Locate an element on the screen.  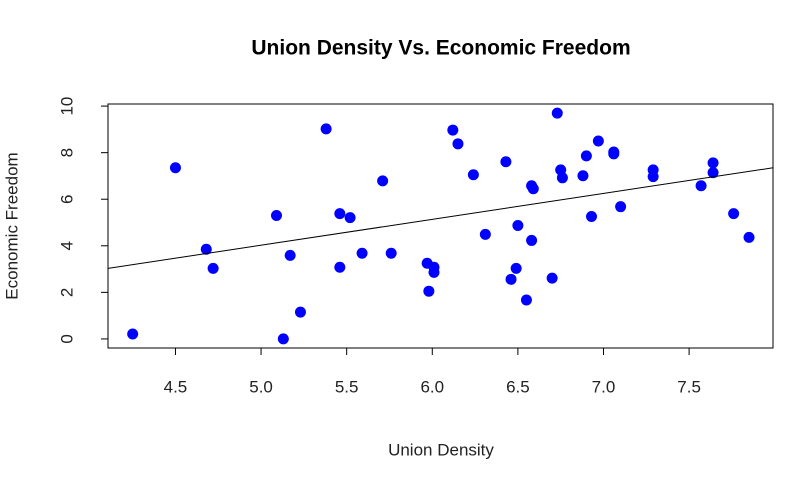
y-axis-label: Economic Freedom is located at coordinates (11, 225).